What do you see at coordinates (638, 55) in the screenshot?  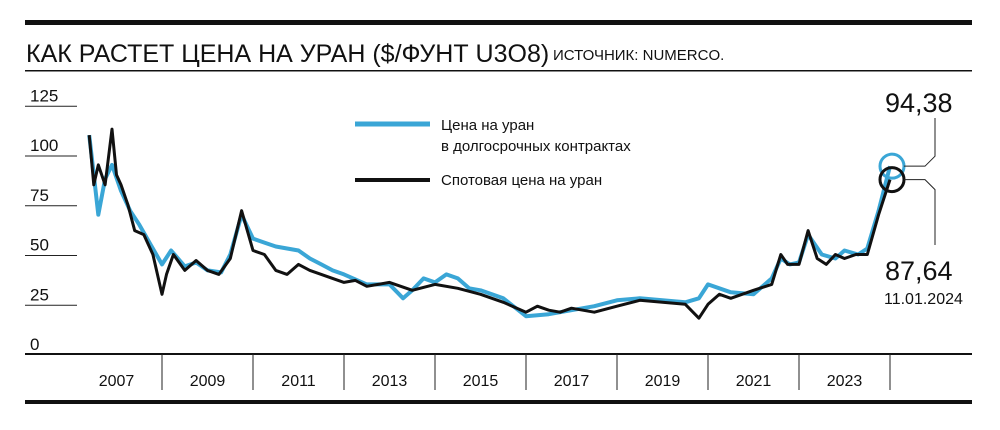 I see `chart-source: ИСТОЧНИК: NUMERCO.` at bounding box center [638, 55].